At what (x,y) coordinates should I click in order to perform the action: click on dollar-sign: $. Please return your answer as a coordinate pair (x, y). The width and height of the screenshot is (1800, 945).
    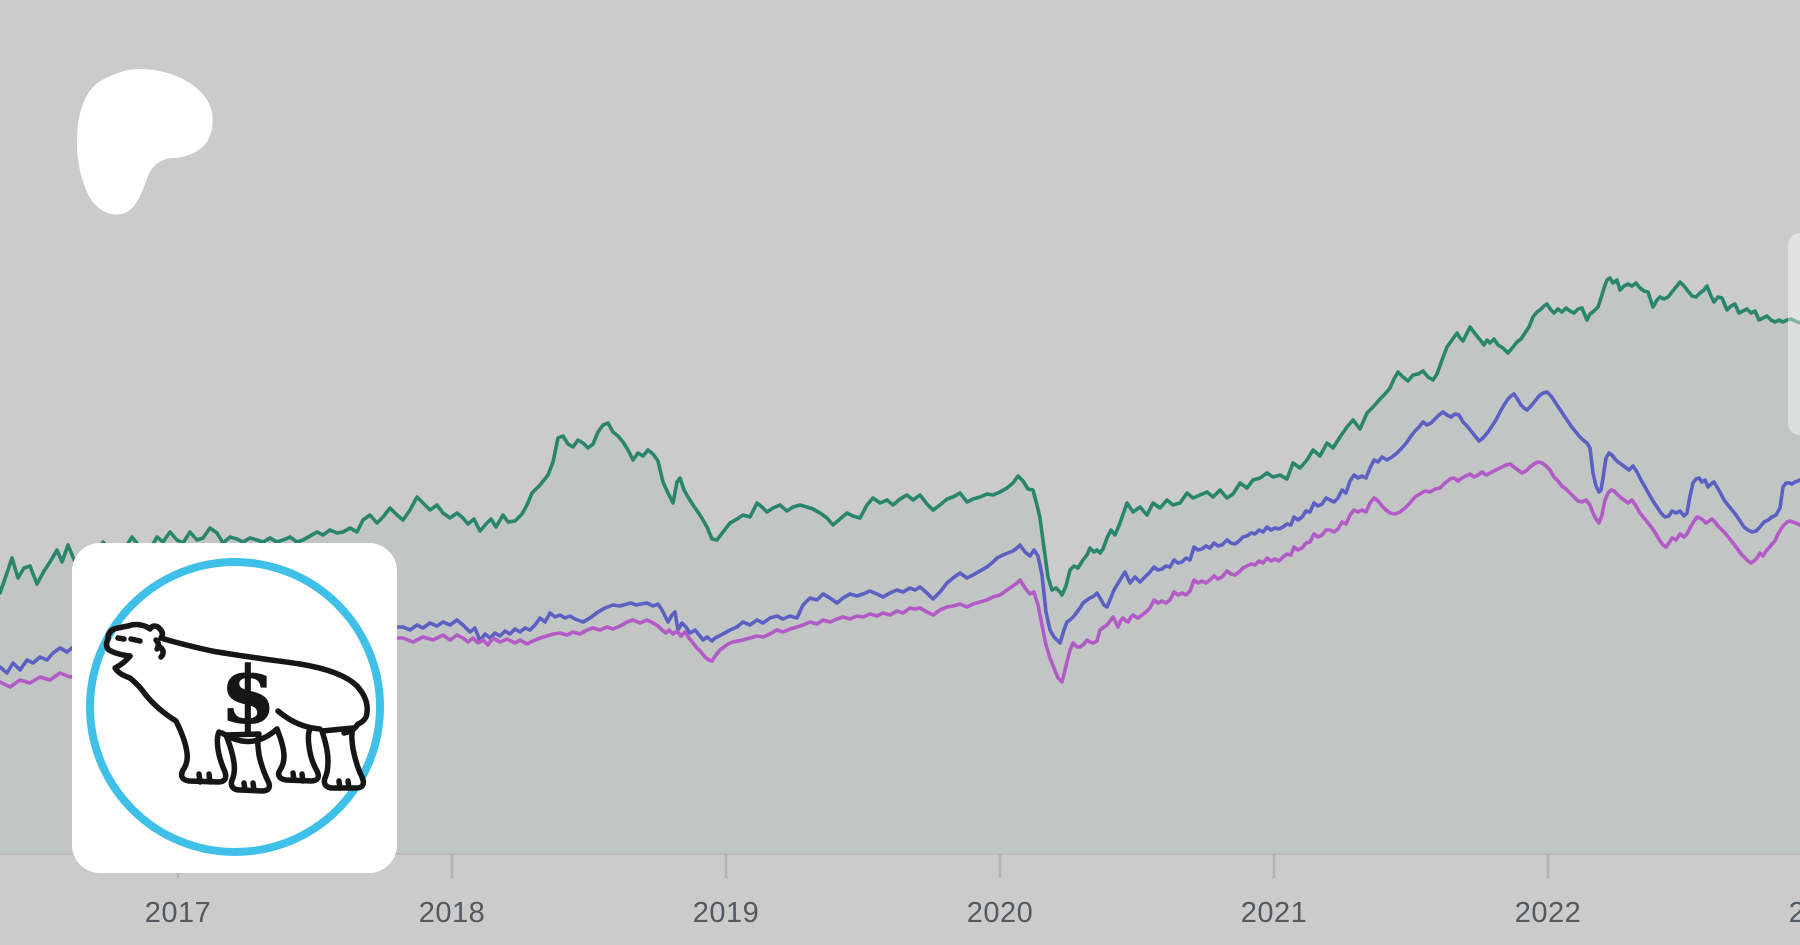
    Looking at the image, I should click on (248, 695).